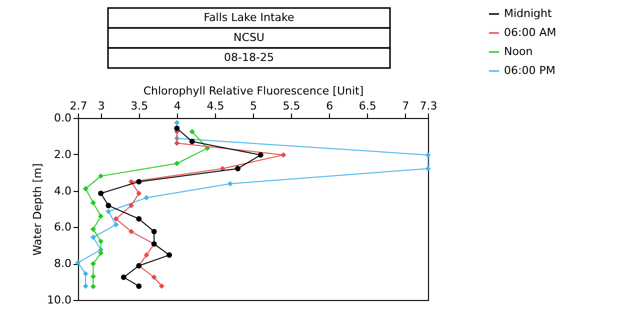  What do you see at coordinates (530, 70) in the screenshot?
I see `legend-label: 06:00 PM` at bounding box center [530, 70].